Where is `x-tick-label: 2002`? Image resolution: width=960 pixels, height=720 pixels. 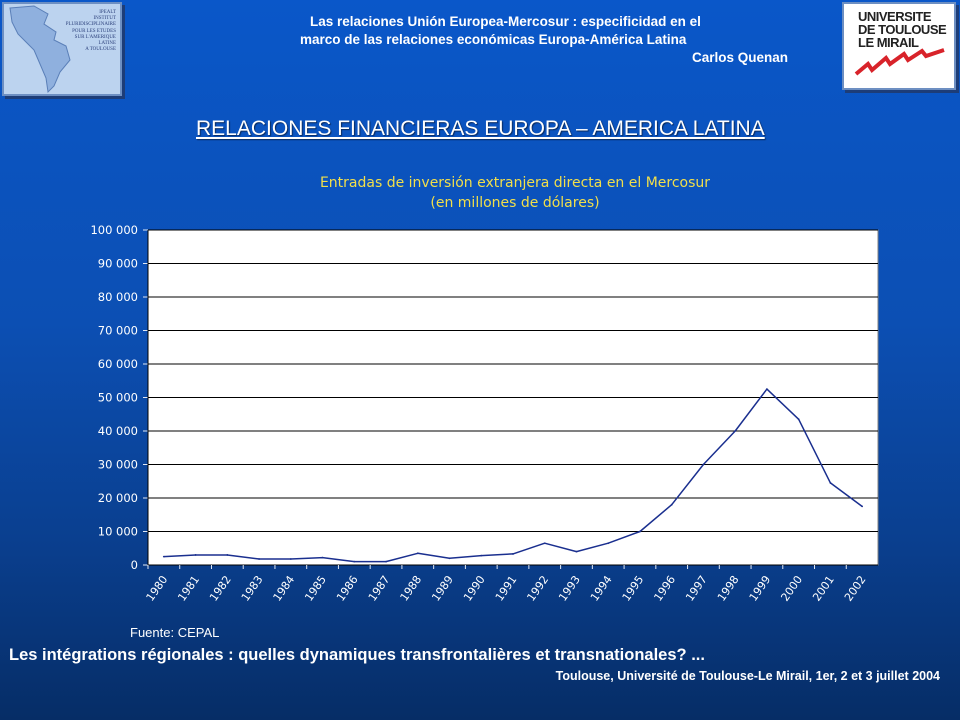
x-tick-label: 2002 is located at coordinates (855, 588).